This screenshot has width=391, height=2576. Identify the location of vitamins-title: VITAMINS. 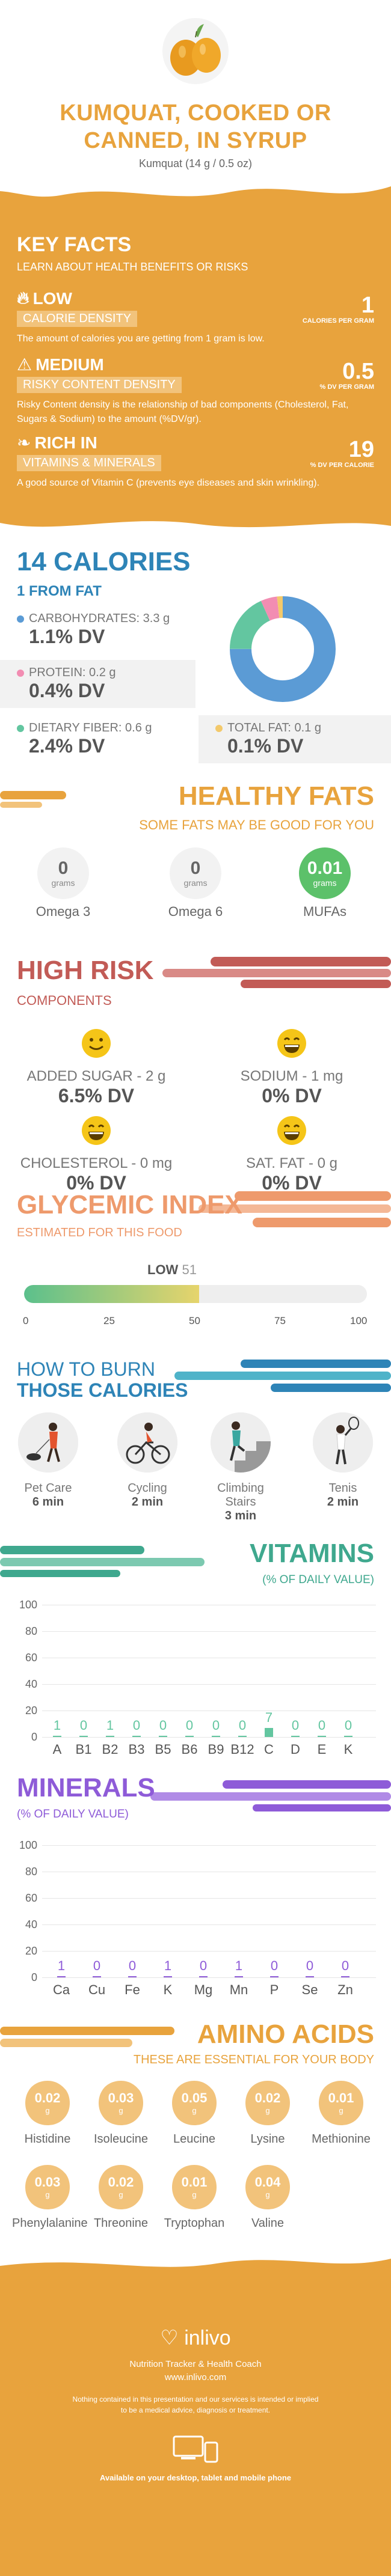
(312, 1553).